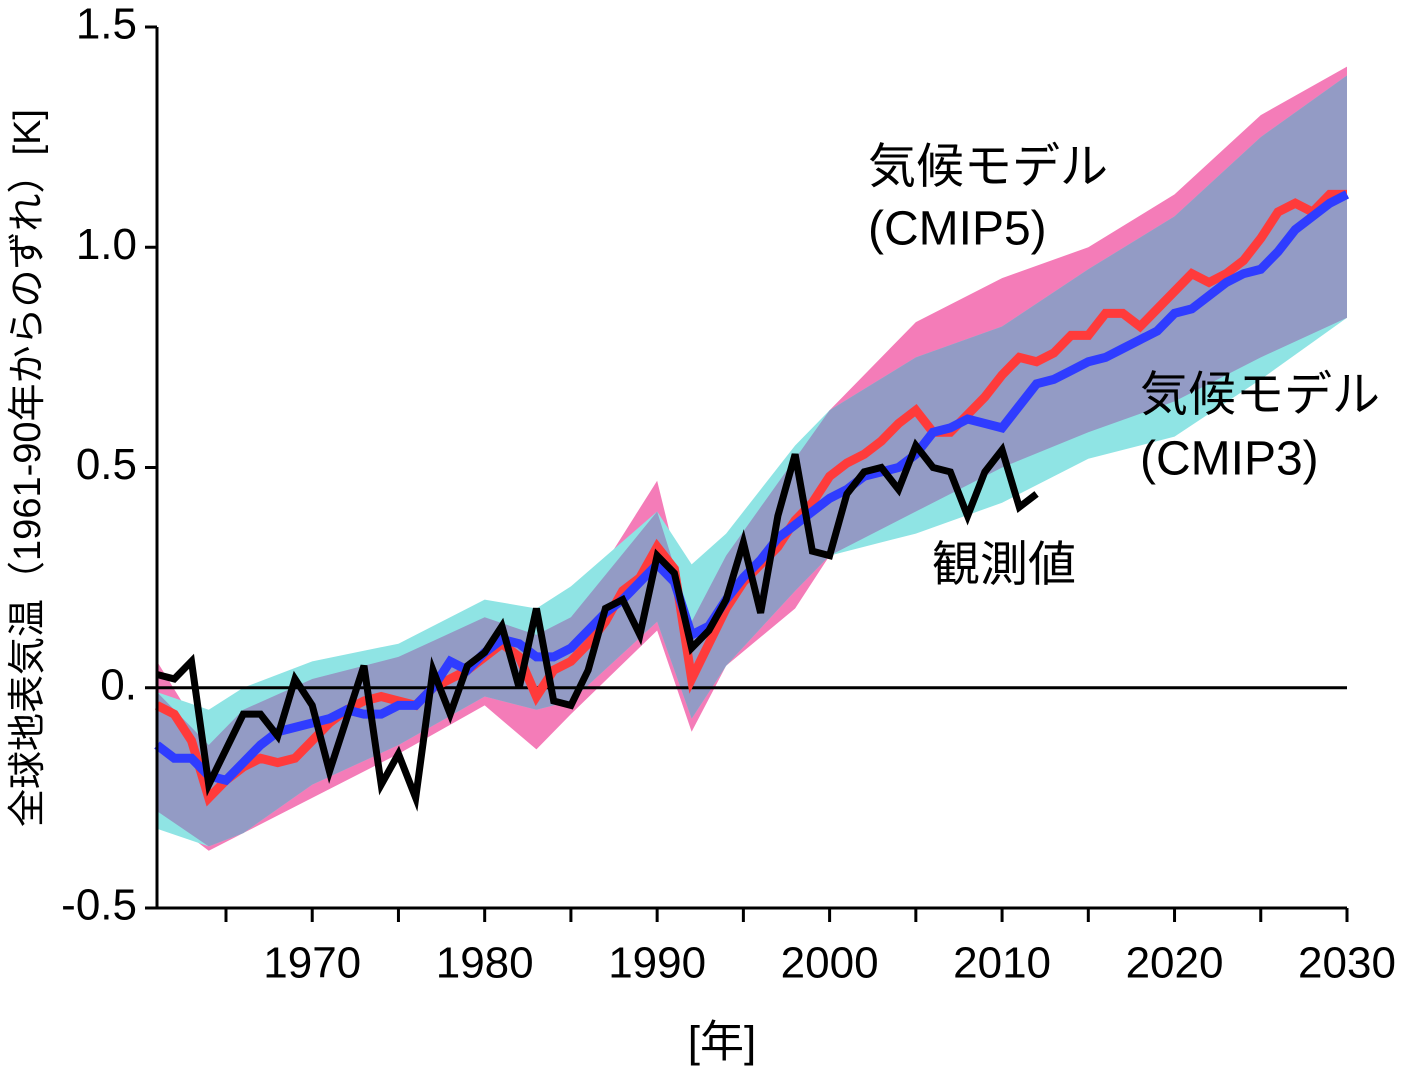  What do you see at coordinates (1175, 963) in the screenshot?
I see `x-tick-label: 2020` at bounding box center [1175, 963].